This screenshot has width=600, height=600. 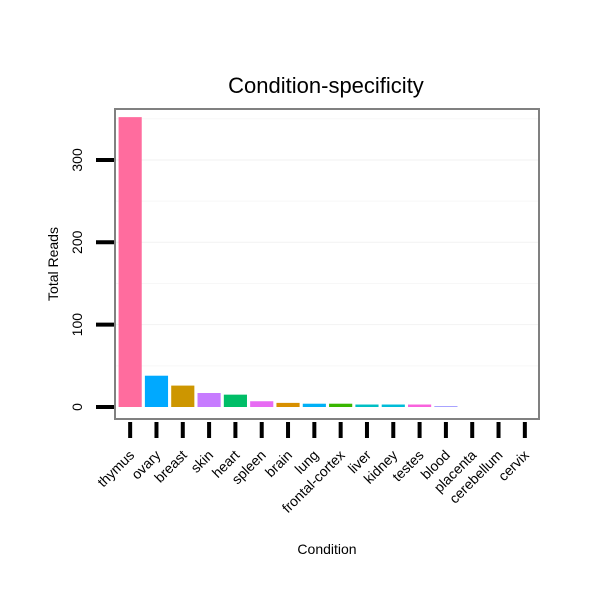 I want to click on x-tick-label-cervix: cervix, so click(x=513, y=465).